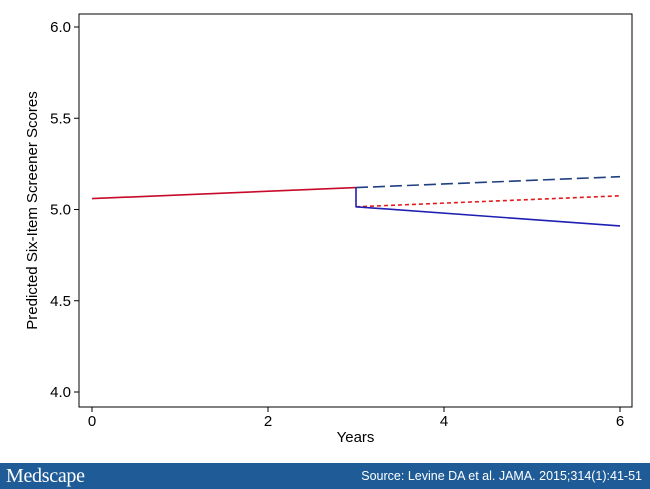 The image size is (650, 489). What do you see at coordinates (45, 475) in the screenshot?
I see `medscape-logo: Medscape` at bounding box center [45, 475].